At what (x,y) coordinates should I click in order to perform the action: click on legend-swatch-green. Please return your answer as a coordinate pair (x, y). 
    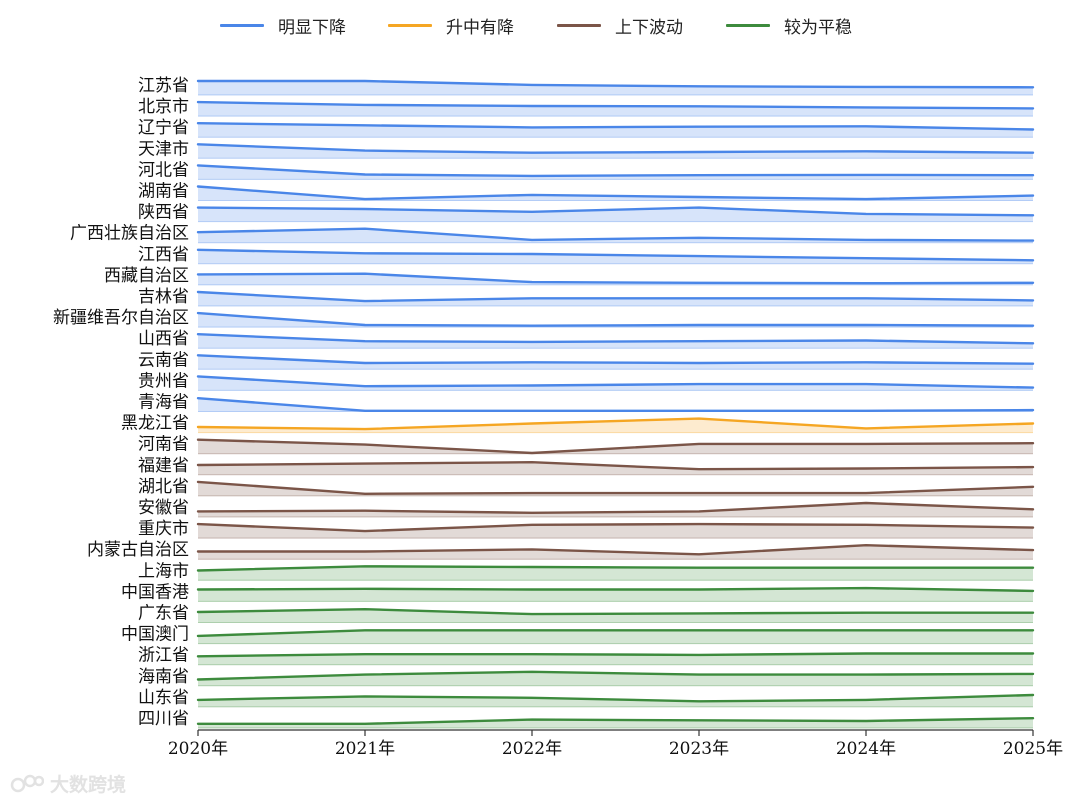
    Looking at the image, I should click on (748, 25).